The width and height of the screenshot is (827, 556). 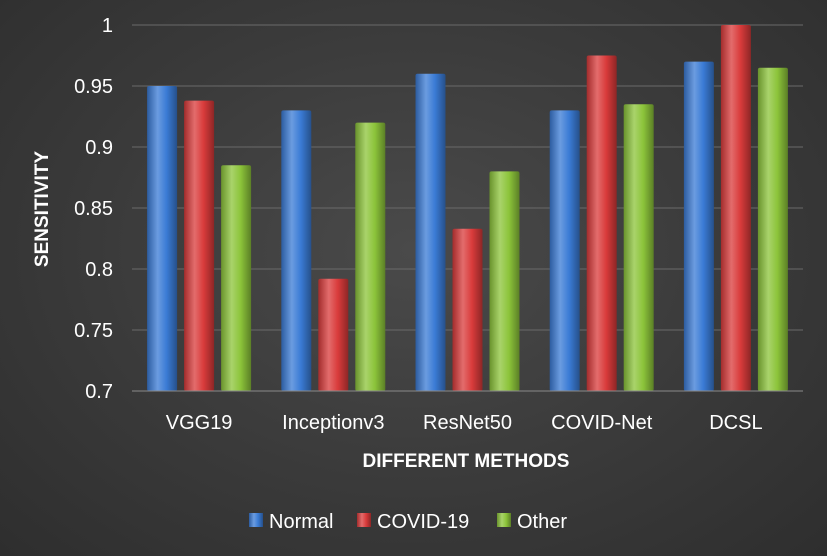 What do you see at coordinates (370, 256) in the screenshot?
I see `bar-other-inceptionv3` at bounding box center [370, 256].